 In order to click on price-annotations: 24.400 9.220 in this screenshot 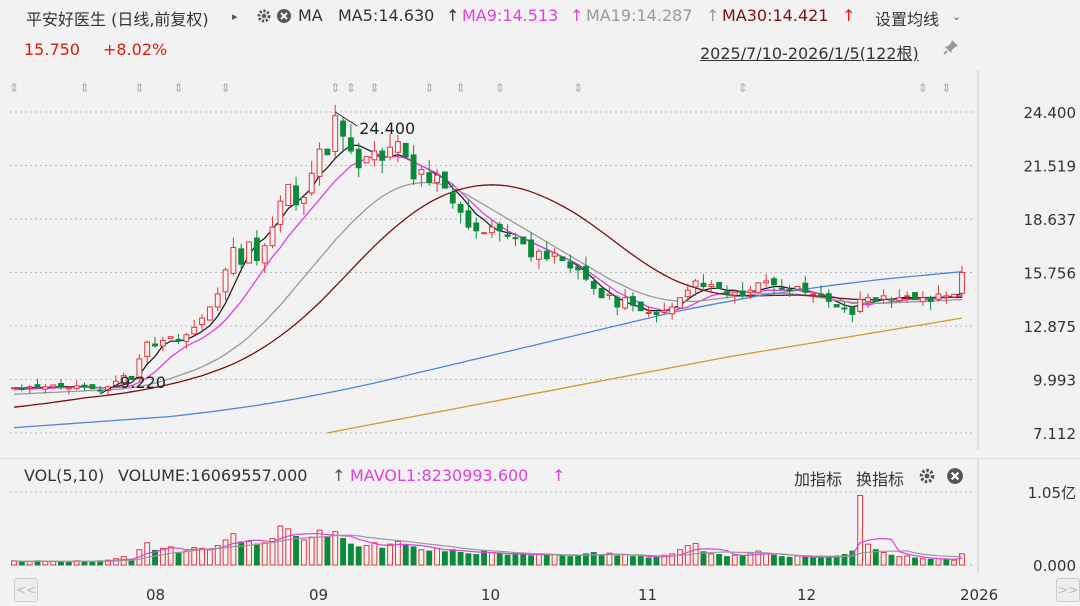, I will do `click(257, 253)`.